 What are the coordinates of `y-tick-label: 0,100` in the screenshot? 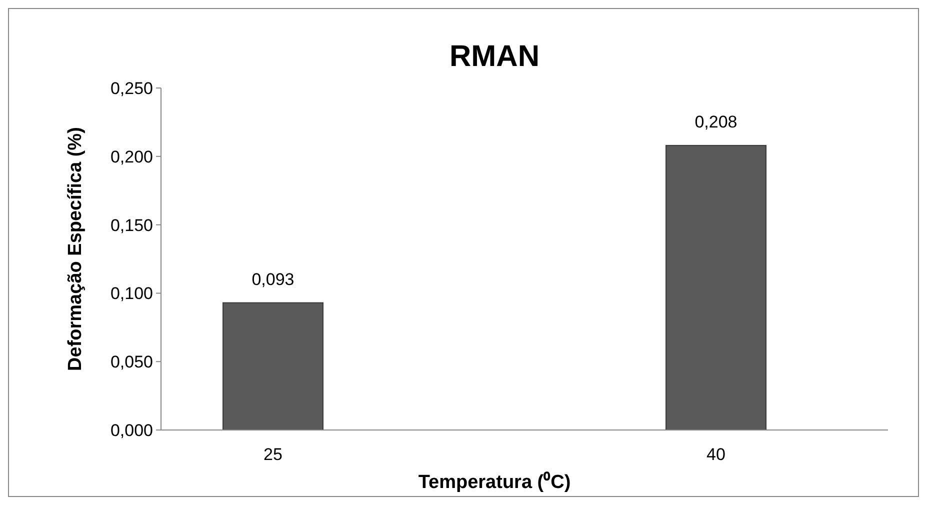 It's located at (131, 294).